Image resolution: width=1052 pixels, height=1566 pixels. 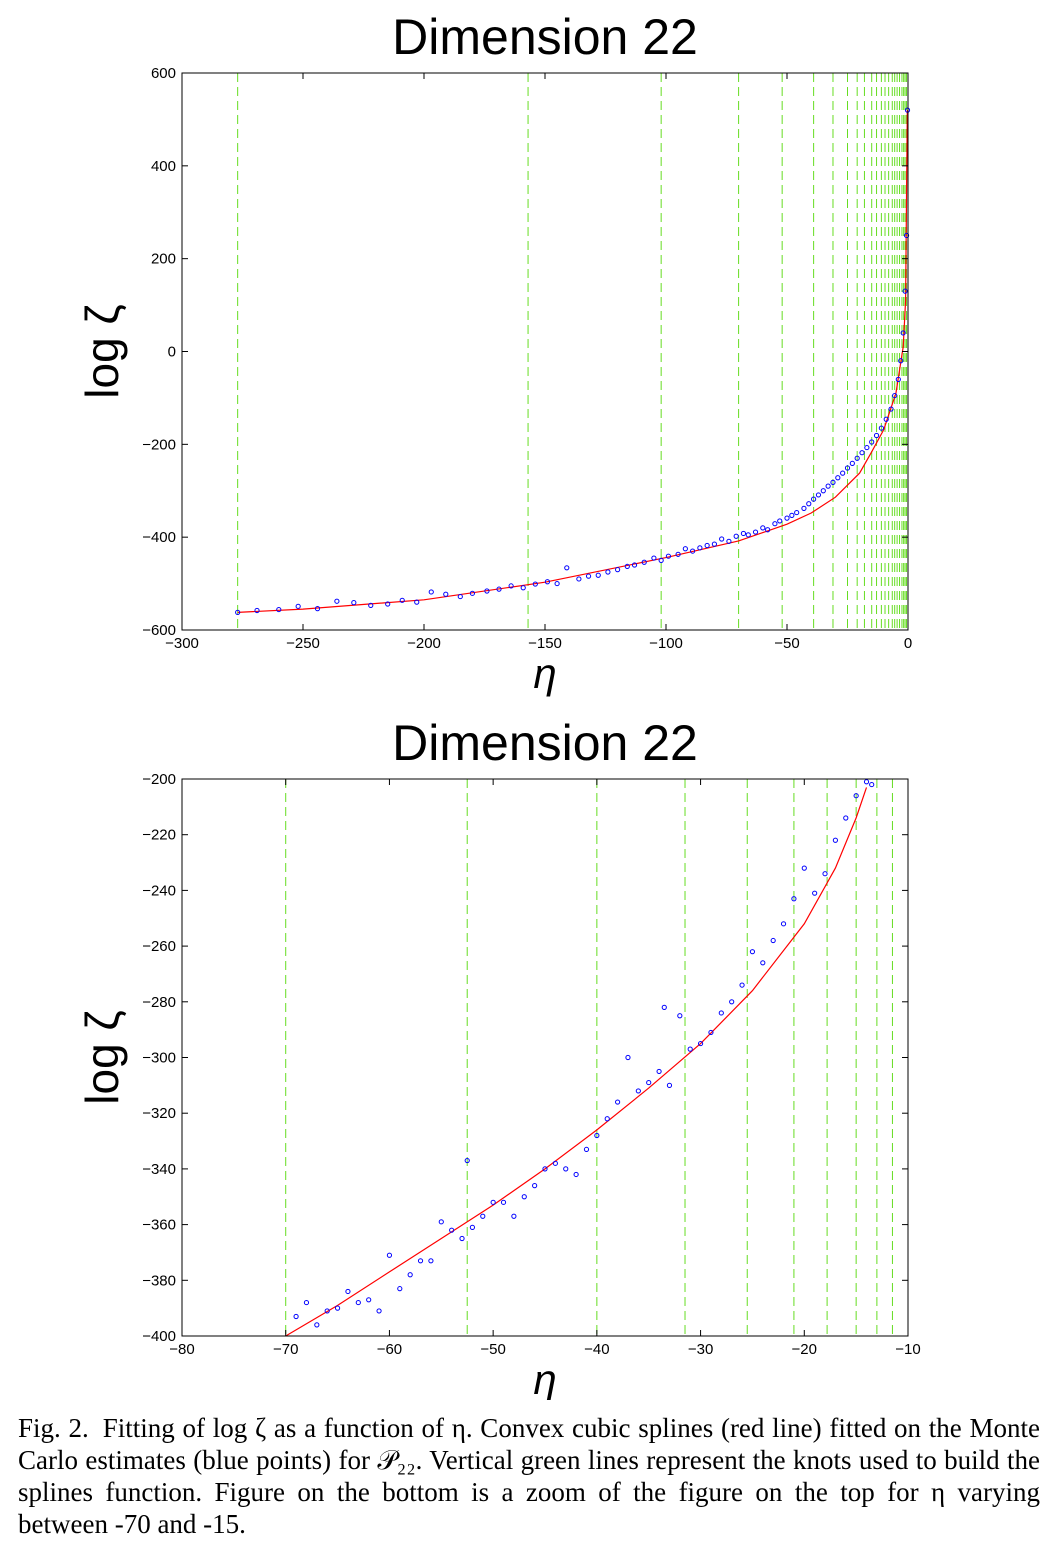 I want to click on top-y-tick-label: −600, so click(x=159, y=630).